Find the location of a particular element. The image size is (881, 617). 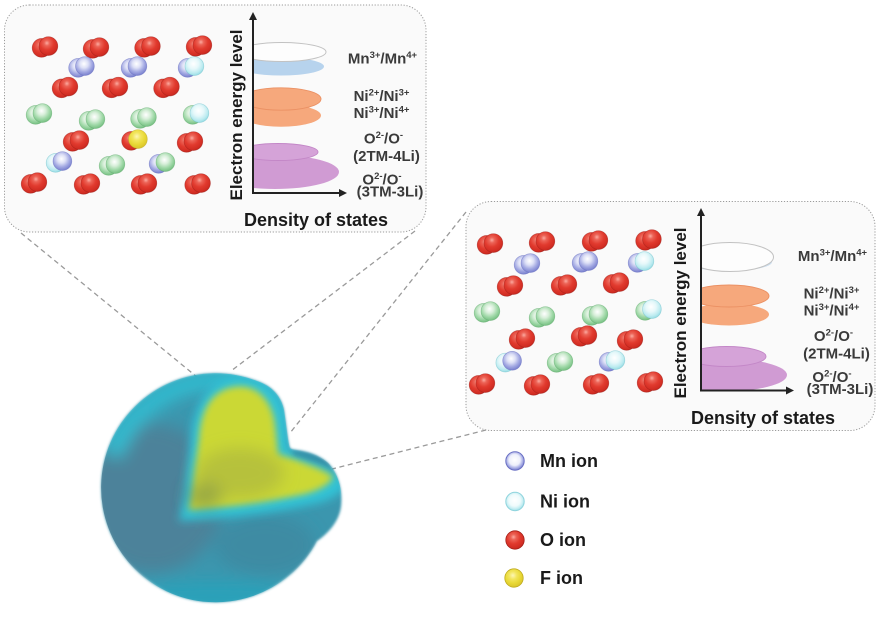

svg-text: Mn ion is located at coordinates (569, 461).